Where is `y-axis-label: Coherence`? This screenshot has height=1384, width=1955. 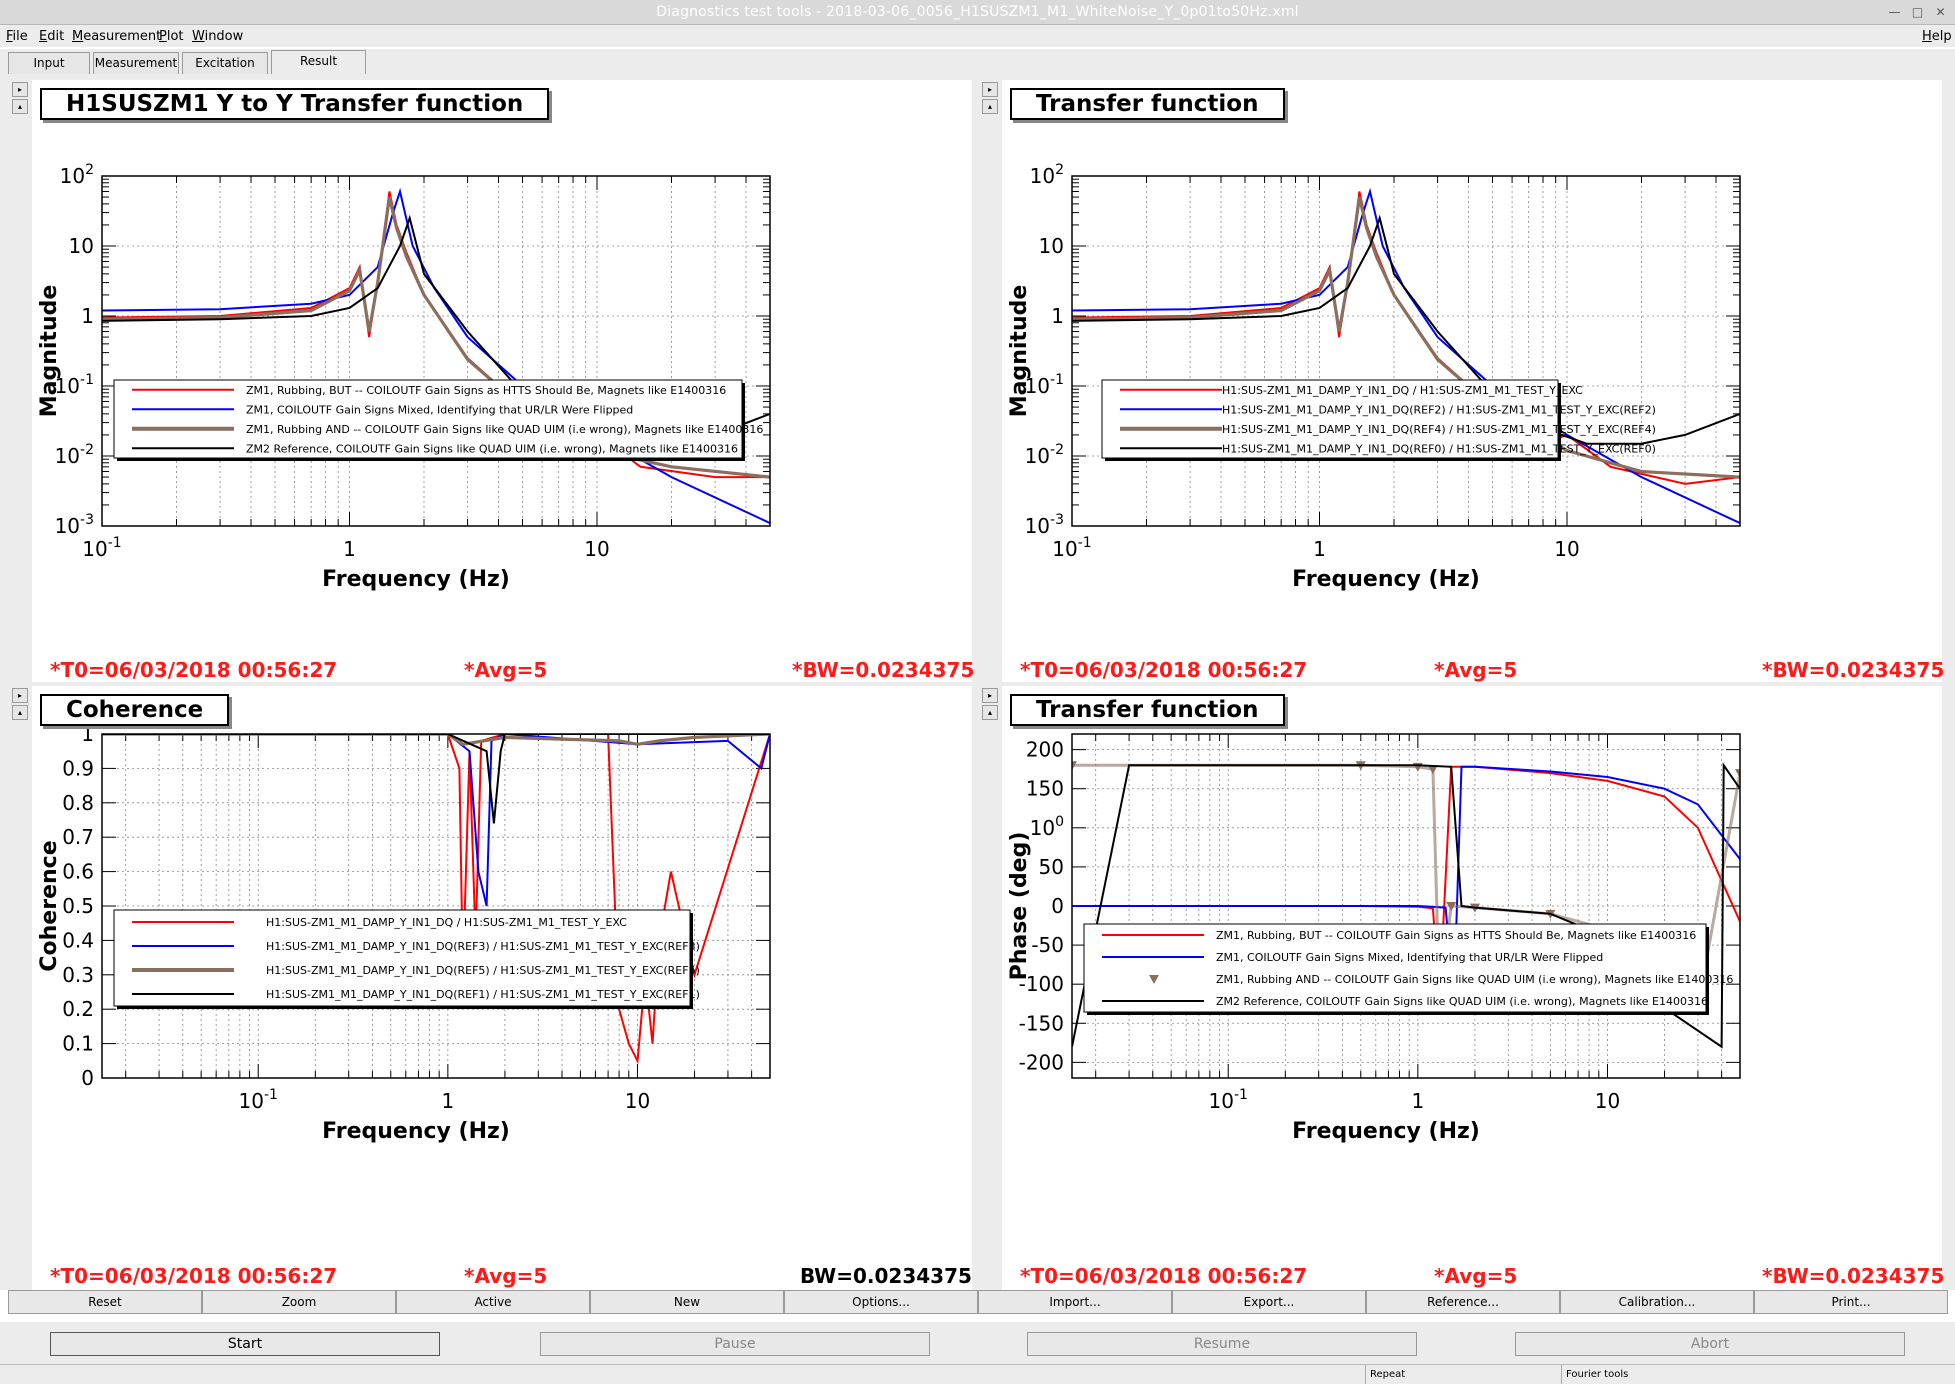 y-axis-label: Coherence is located at coordinates (49, 905).